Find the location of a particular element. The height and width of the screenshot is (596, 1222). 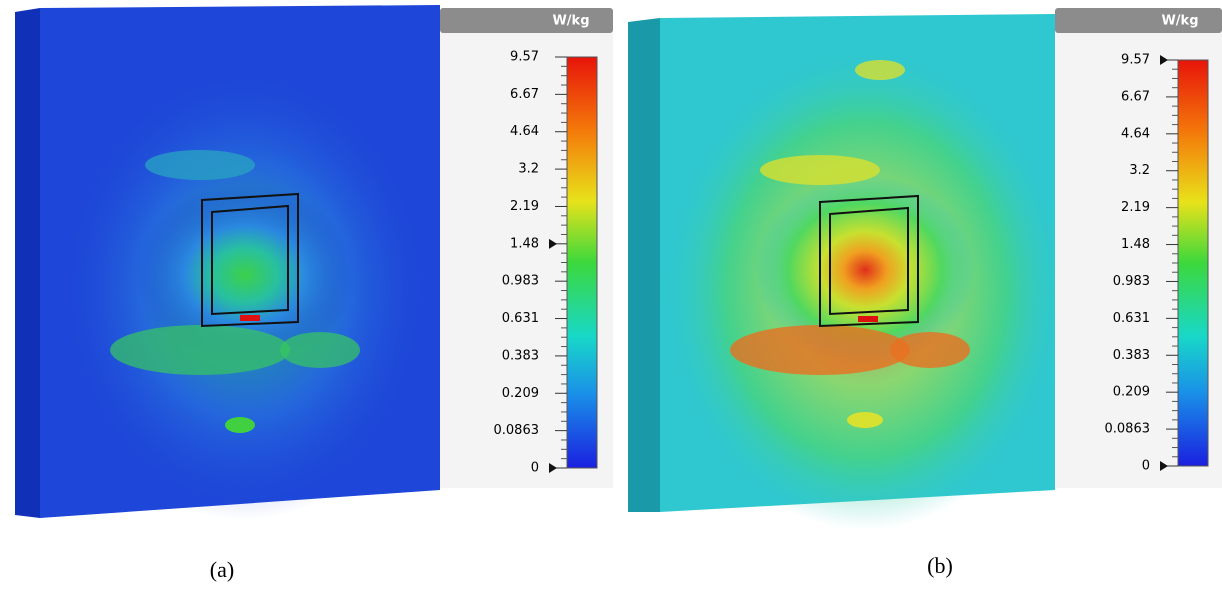

caption: (b) is located at coordinates (940, 565).